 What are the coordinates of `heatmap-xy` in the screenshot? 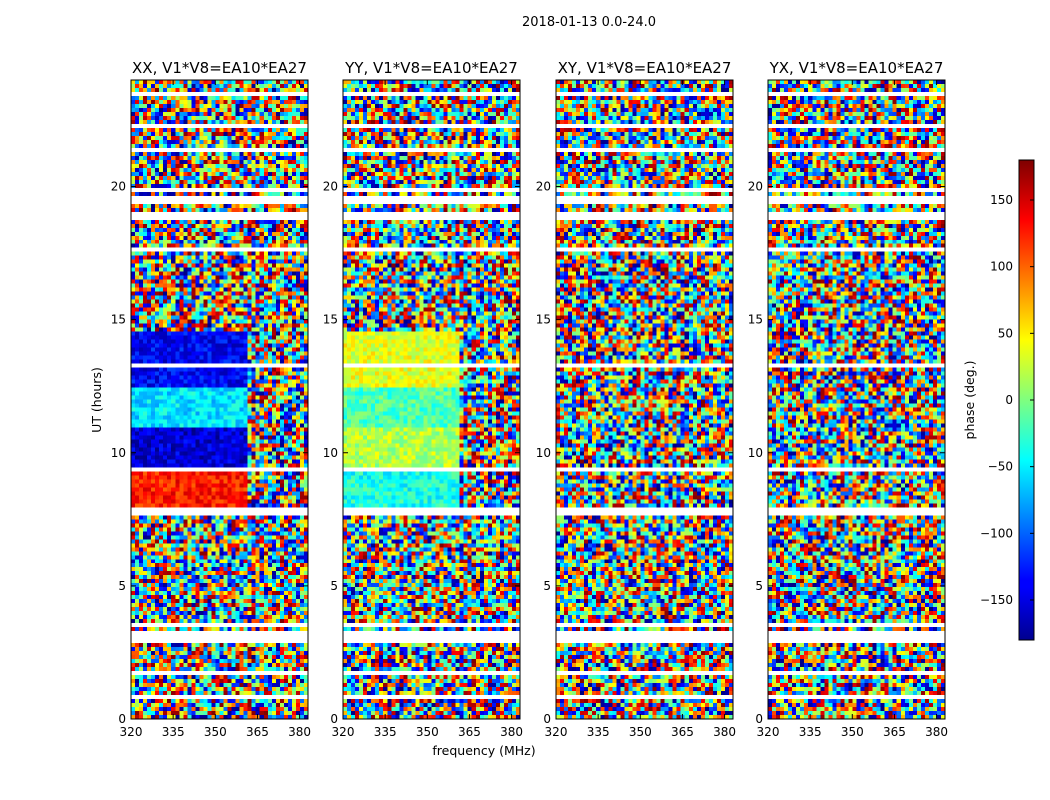 It's located at (644, 399).